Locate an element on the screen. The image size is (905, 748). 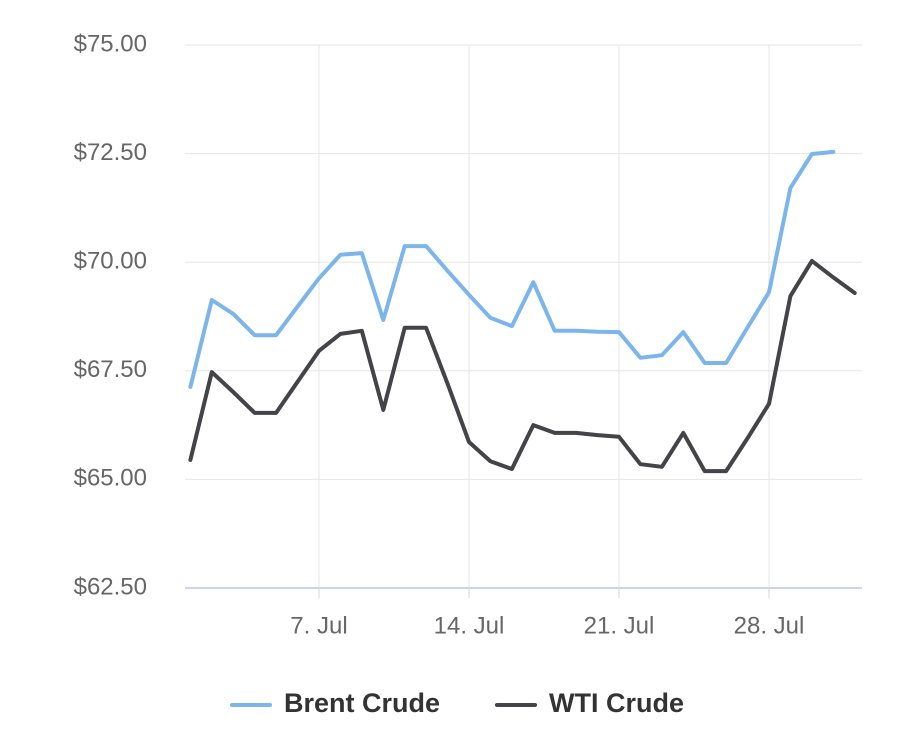
y-tick-label: $70.00 is located at coordinates (110, 261).